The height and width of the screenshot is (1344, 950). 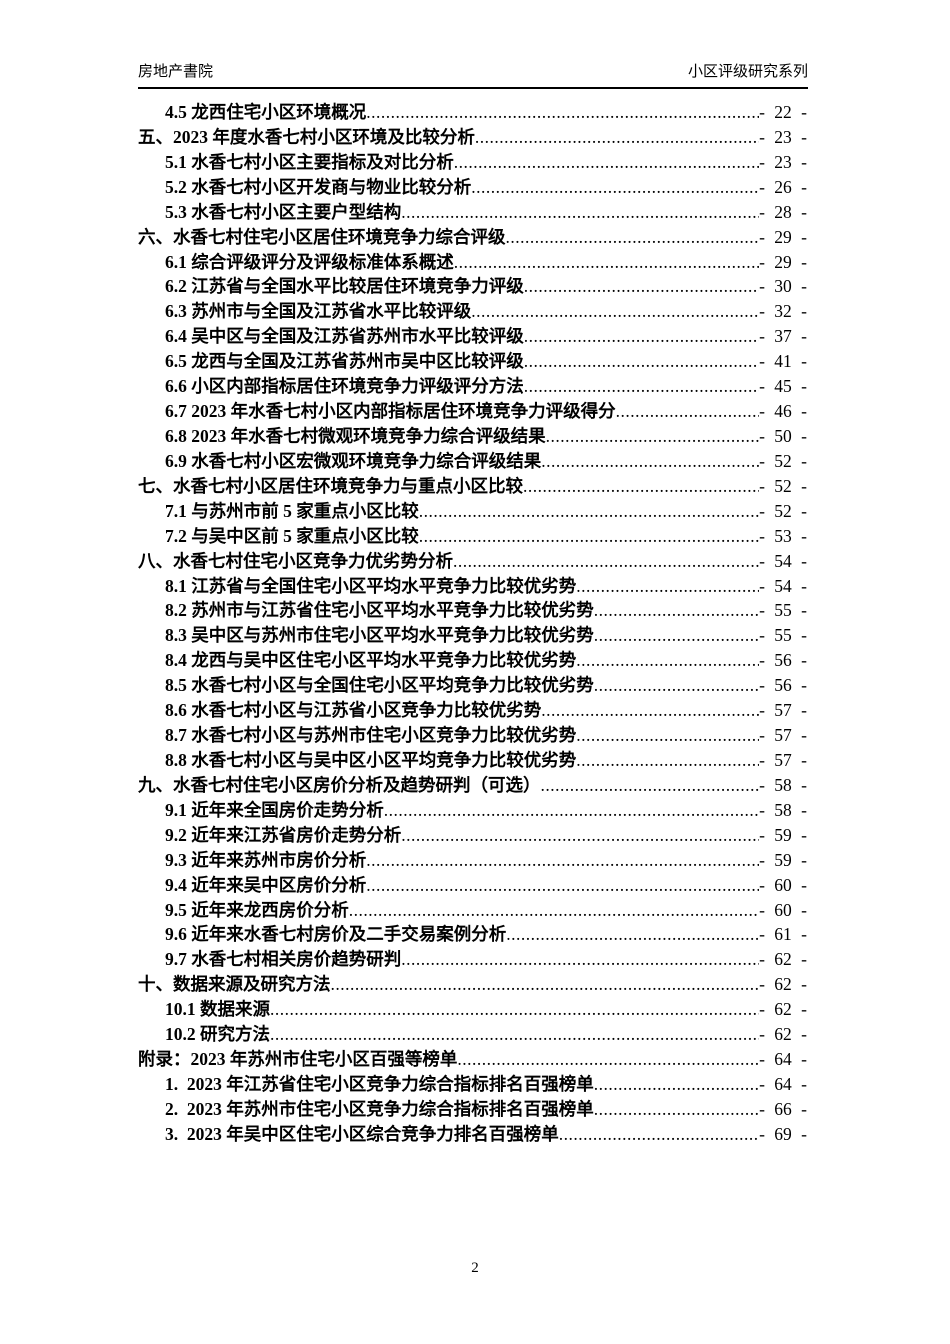 I want to click on page-footer: 2, so click(x=475, y=1268).